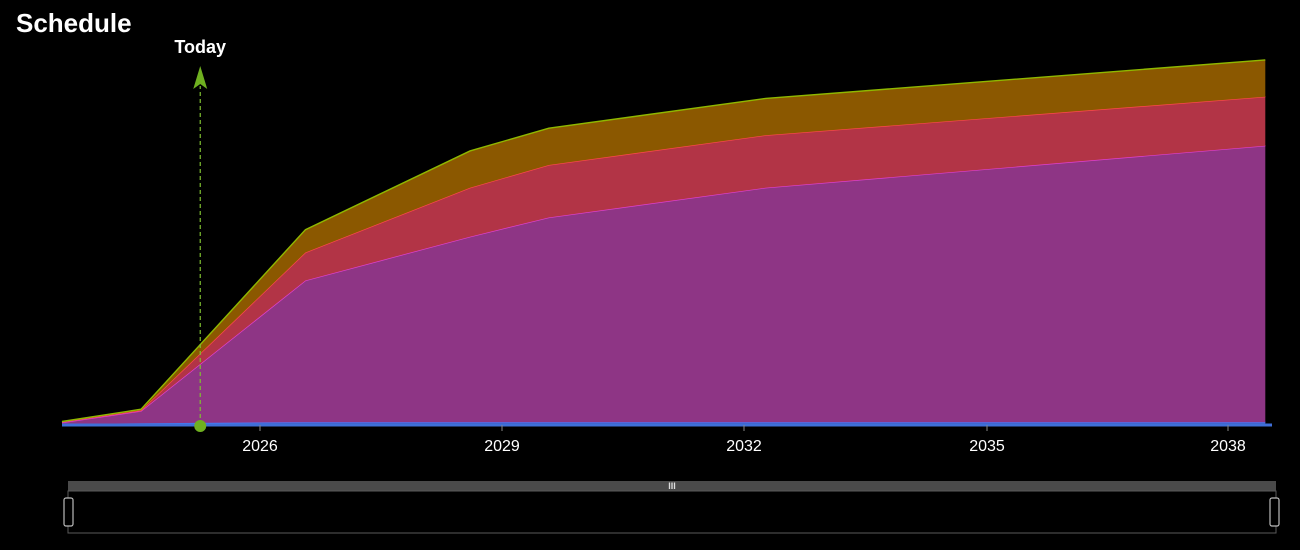  What do you see at coordinates (68, 512) in the screenshot?
I see `slider-left-handle` at bounding box center [68, 512].